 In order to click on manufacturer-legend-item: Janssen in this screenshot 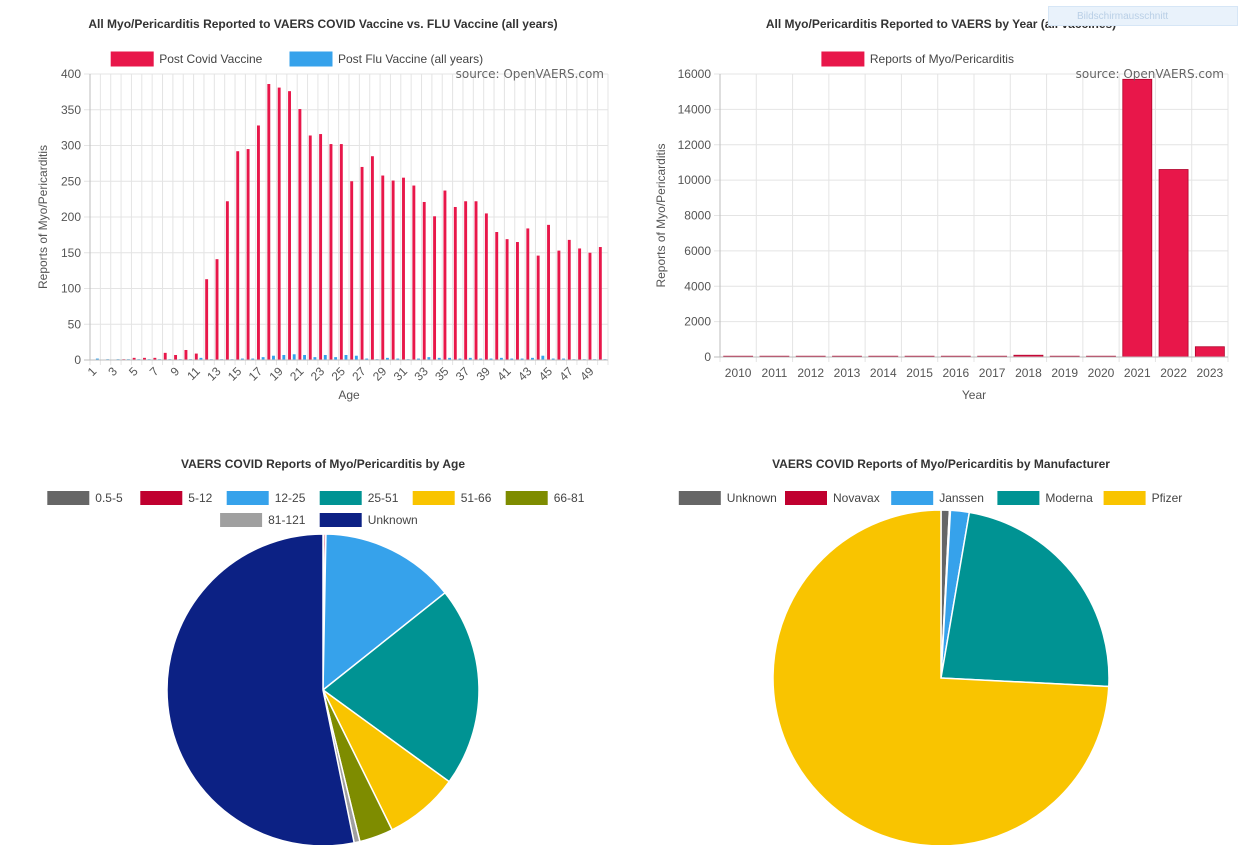, I will do `click(937, 498)`.